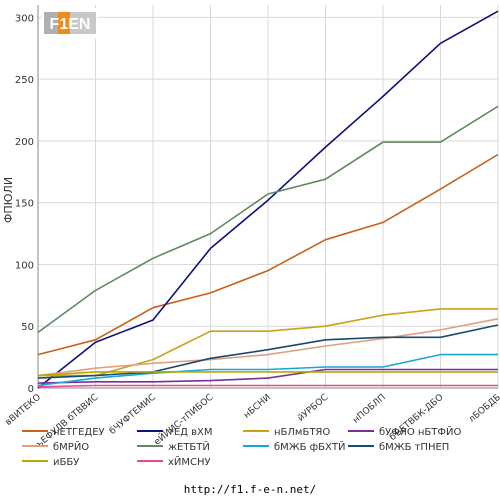 This screenshot has width=500, height=500. Describe the element at coordinates (79, 432) in the screenshot. I see `legend-label: нЕТГЕДЕУ` at that location.